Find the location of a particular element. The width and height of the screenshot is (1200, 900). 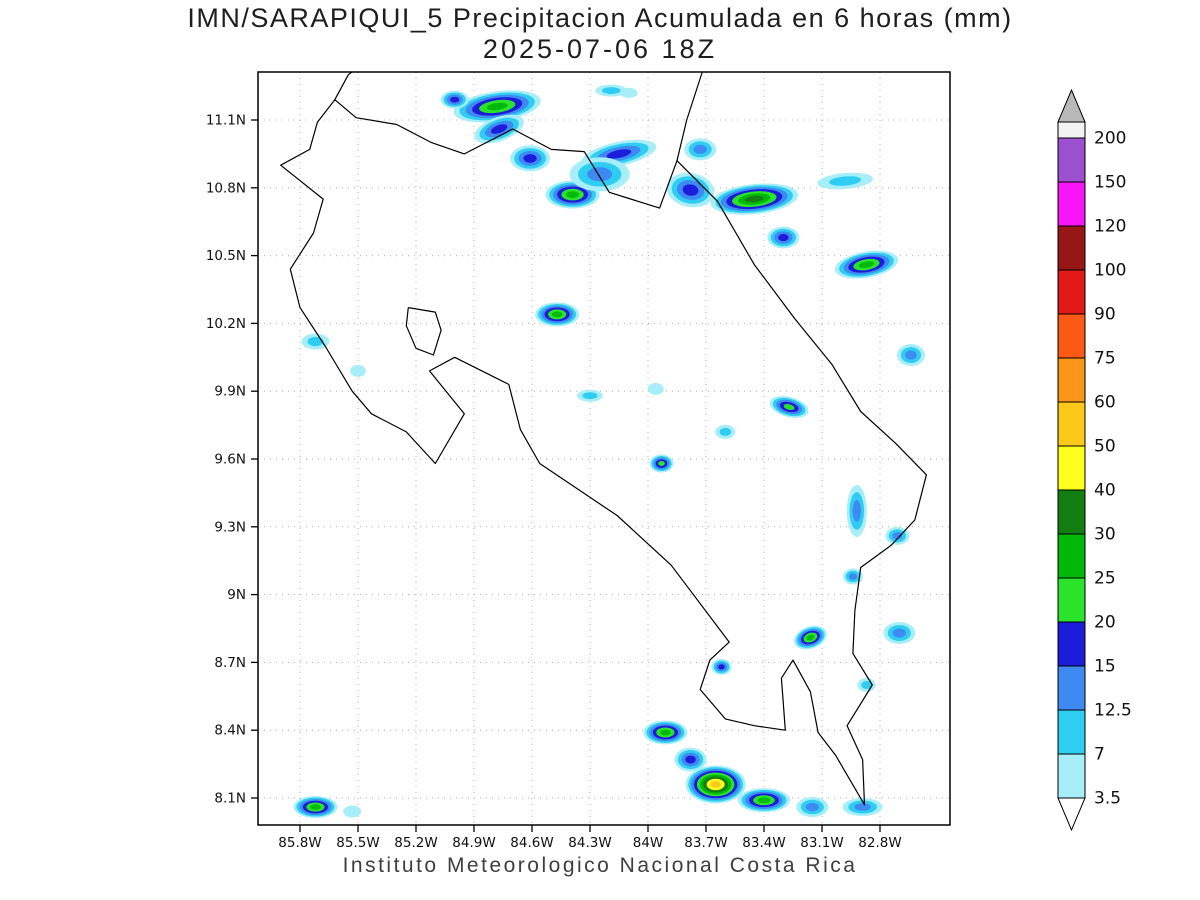

colorbar-tick-label: 60 is located at coordinates (1105, 403).